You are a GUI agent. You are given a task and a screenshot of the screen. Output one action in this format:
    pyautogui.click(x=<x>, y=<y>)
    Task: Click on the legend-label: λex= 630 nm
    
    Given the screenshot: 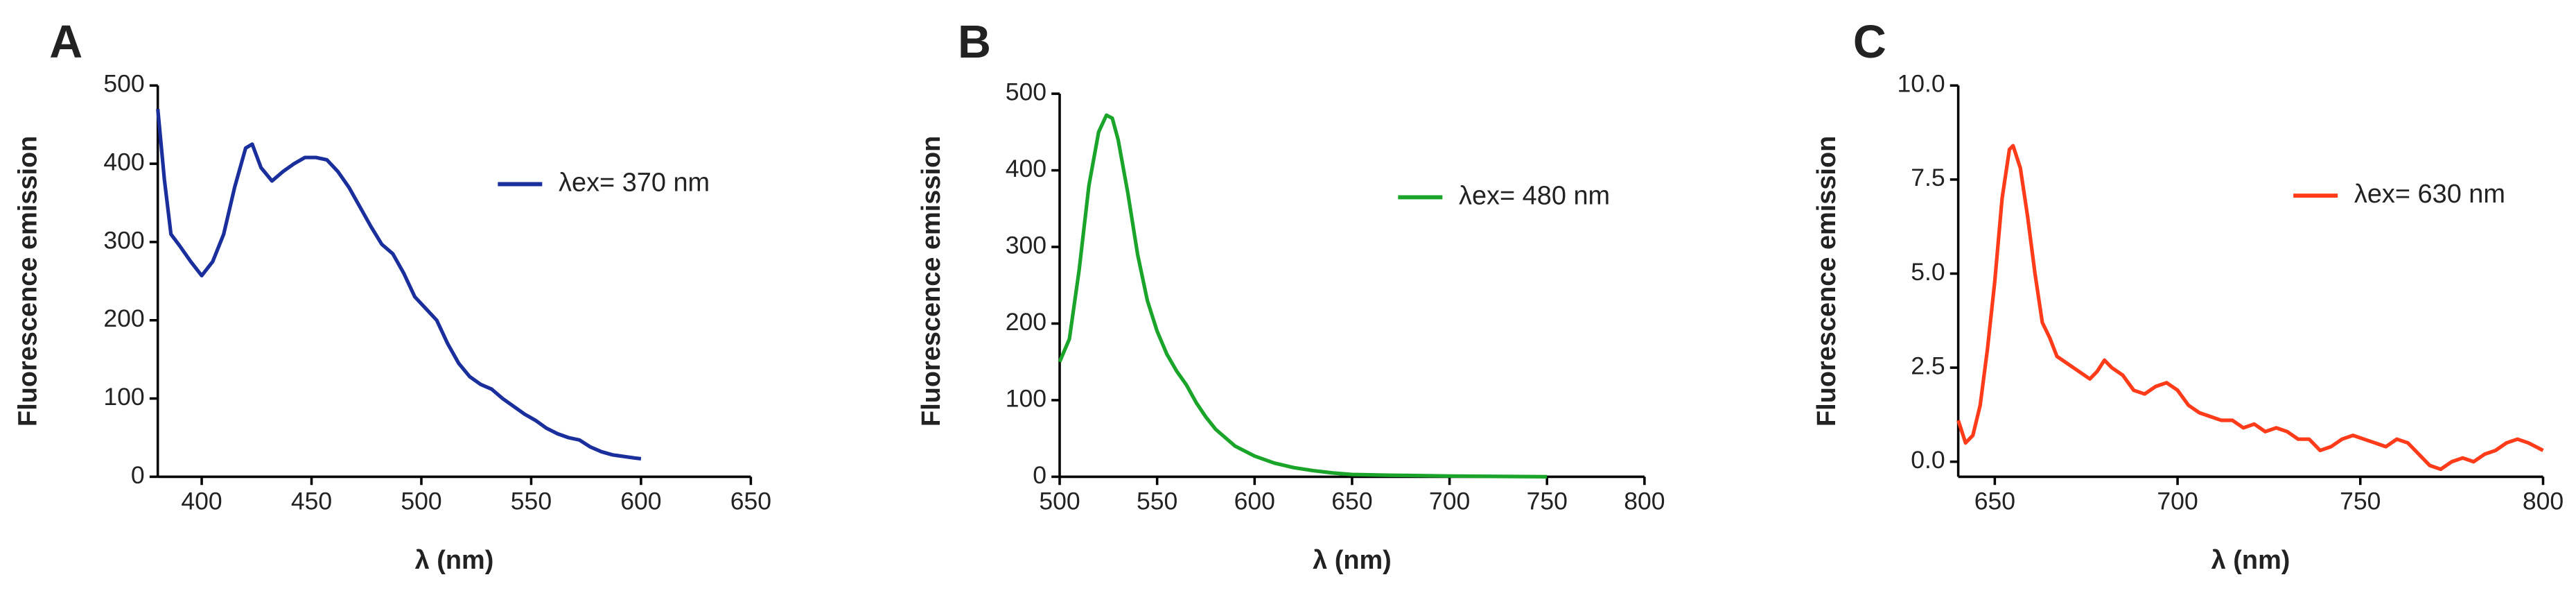 What is the action you would take?
    pyautogui.click(x=2429, y=194)
    